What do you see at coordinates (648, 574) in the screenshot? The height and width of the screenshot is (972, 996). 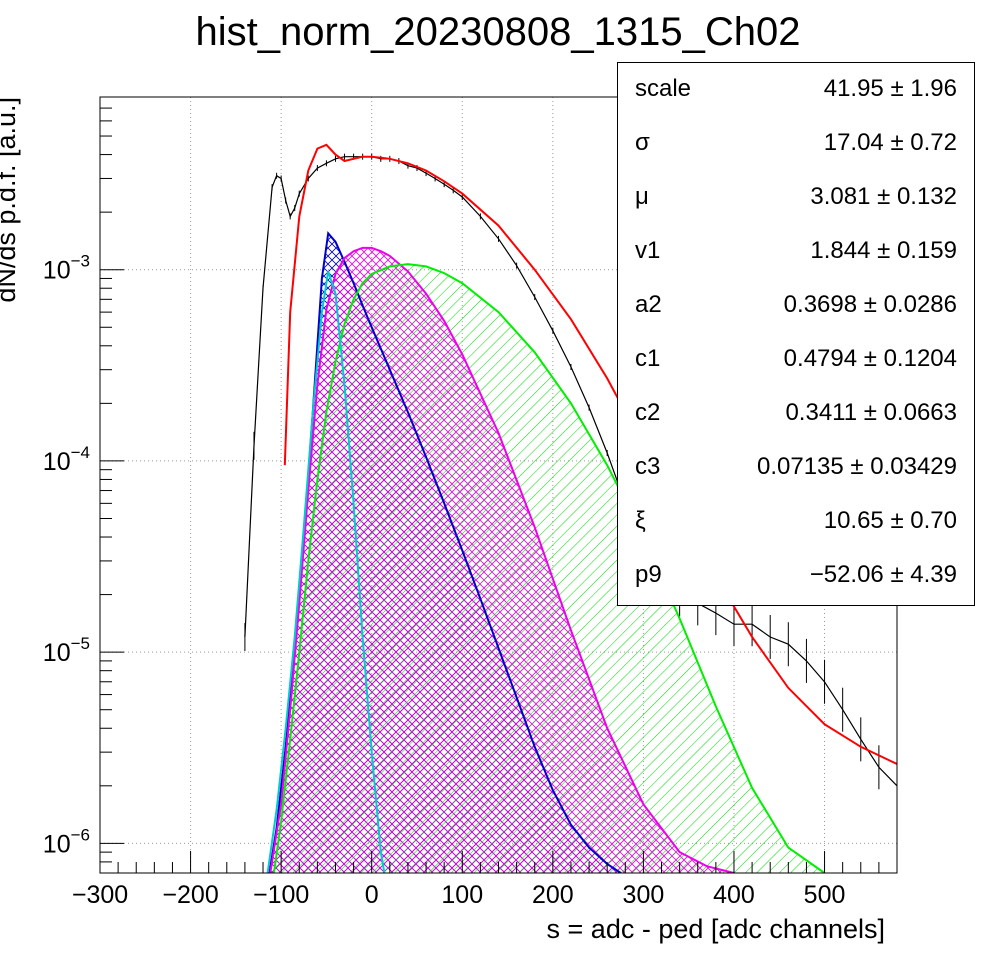 I see `stat-name: p9` at bounding box center [648, 574].